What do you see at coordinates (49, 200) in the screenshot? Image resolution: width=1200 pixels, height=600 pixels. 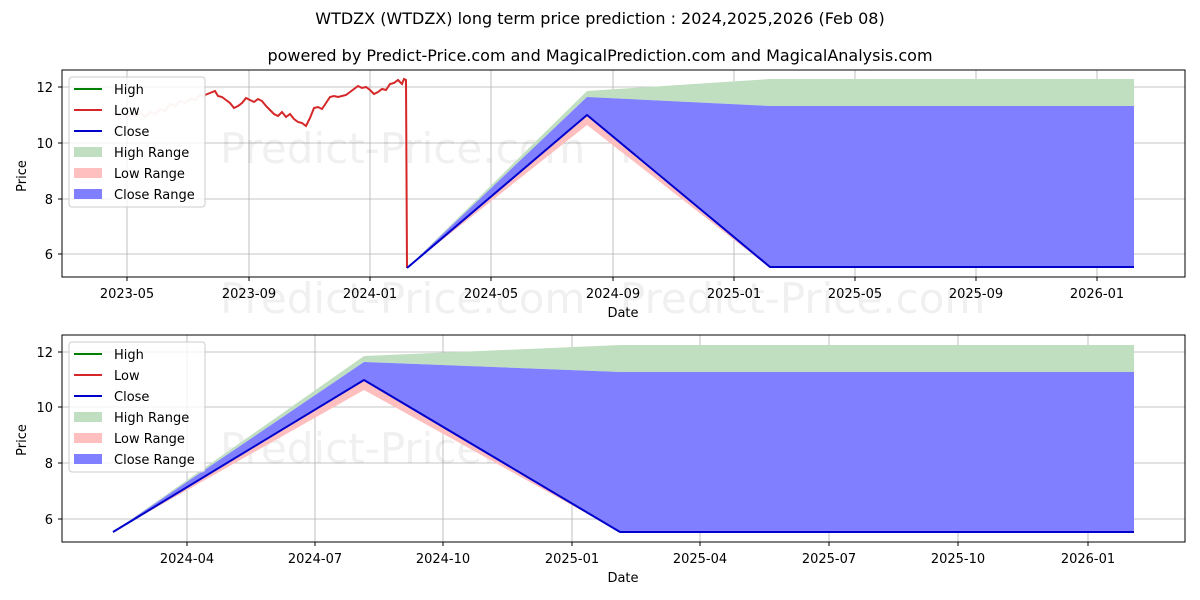 I see `top-ytick: 8` at bounding box center [49, 200].